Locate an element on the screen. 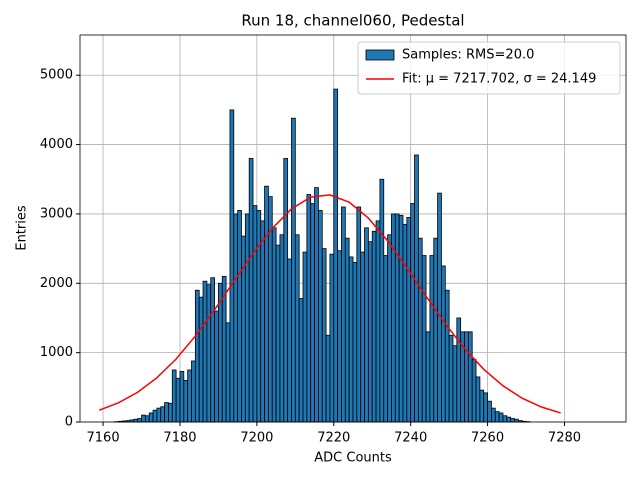 The height and width of the screenshot is (480, 640). x-tick-label: 7240 is located at coordinates (410, 438).